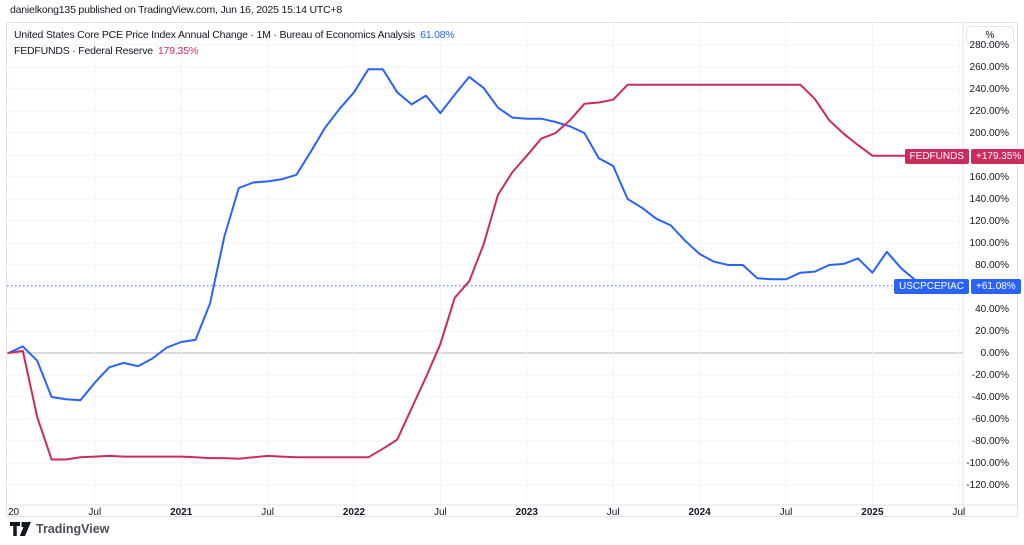  Describe the element at coordinates (989, 89) in the screenshot. I see `price-axis-label: 240.00%` at that location.